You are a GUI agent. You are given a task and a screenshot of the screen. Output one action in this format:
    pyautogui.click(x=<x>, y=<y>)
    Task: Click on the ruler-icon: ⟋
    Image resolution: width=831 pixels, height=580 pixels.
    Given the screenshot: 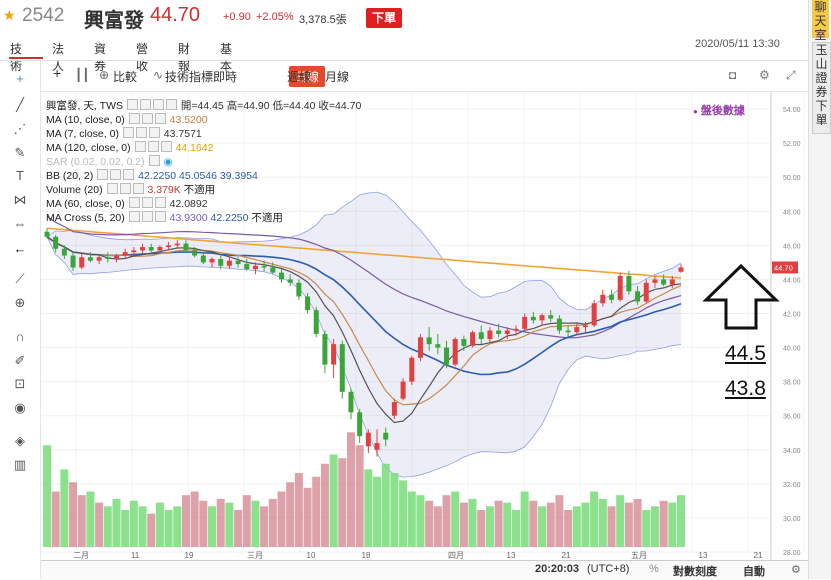 What is the action you would take?
    pyautogui.click(x=20, y=278)
    